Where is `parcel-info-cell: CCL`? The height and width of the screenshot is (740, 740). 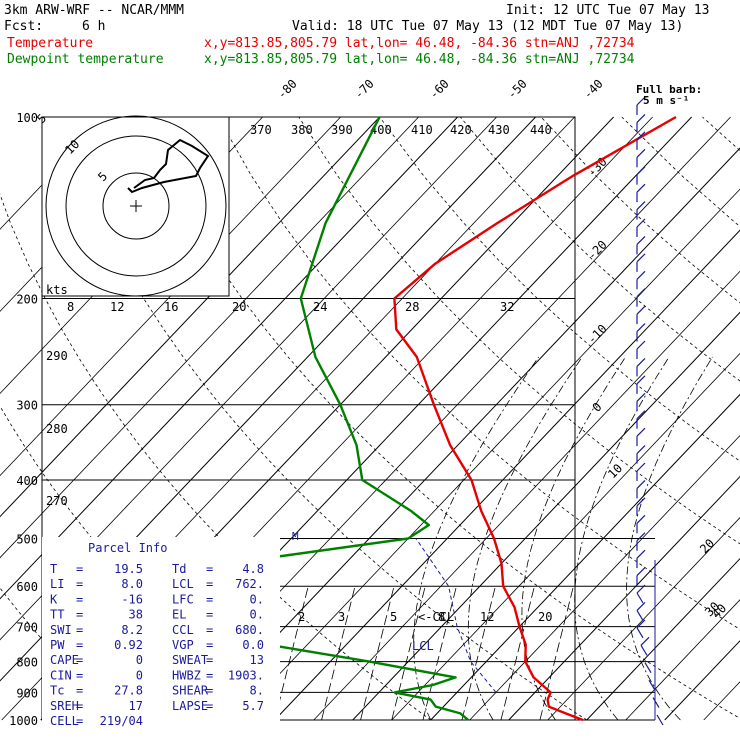 parcel-info-cell: CCL is located at coordinates (183, 630).